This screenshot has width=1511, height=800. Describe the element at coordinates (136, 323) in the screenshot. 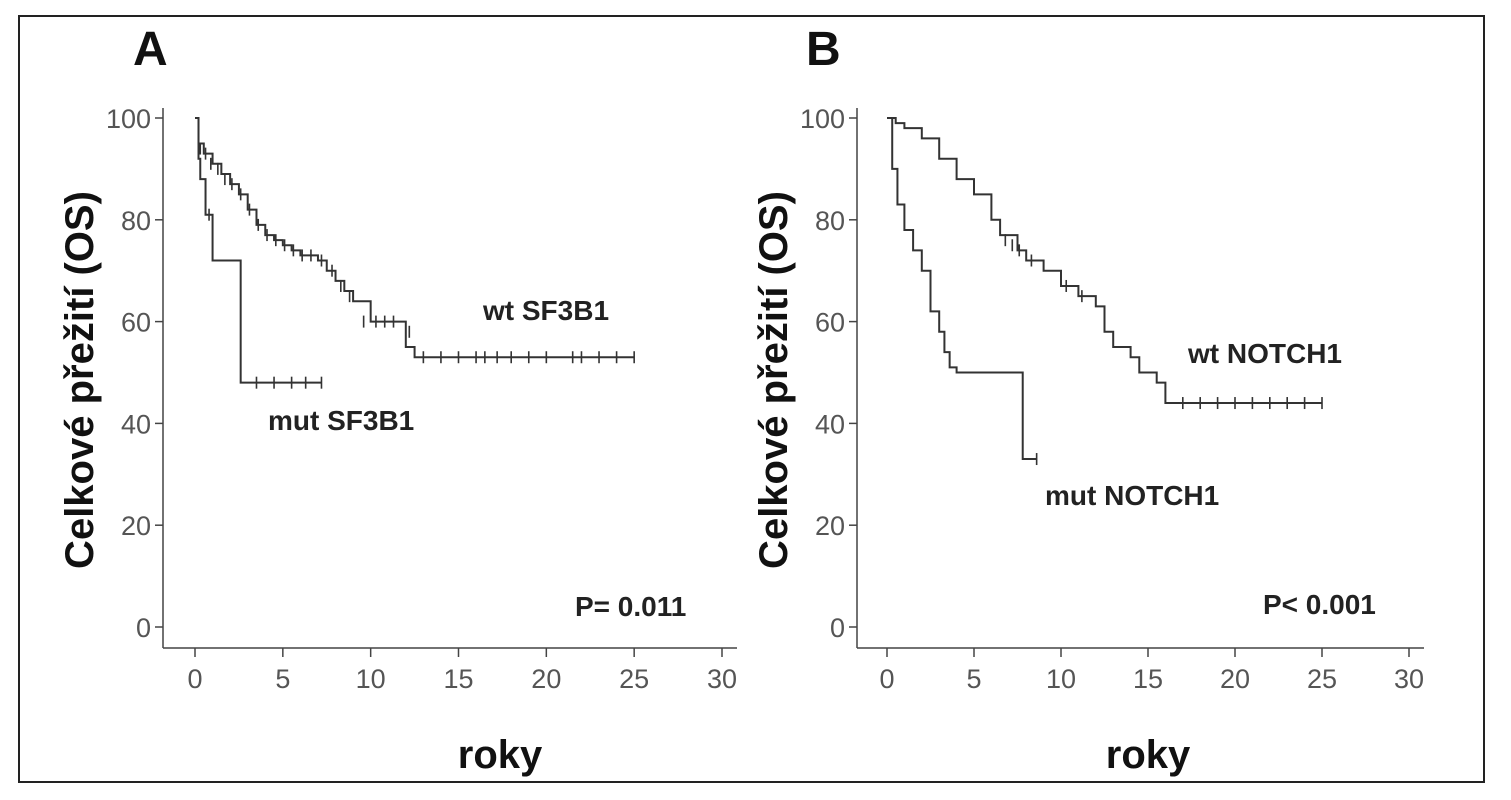

I see `y-tick-label-a: 60` at that location.